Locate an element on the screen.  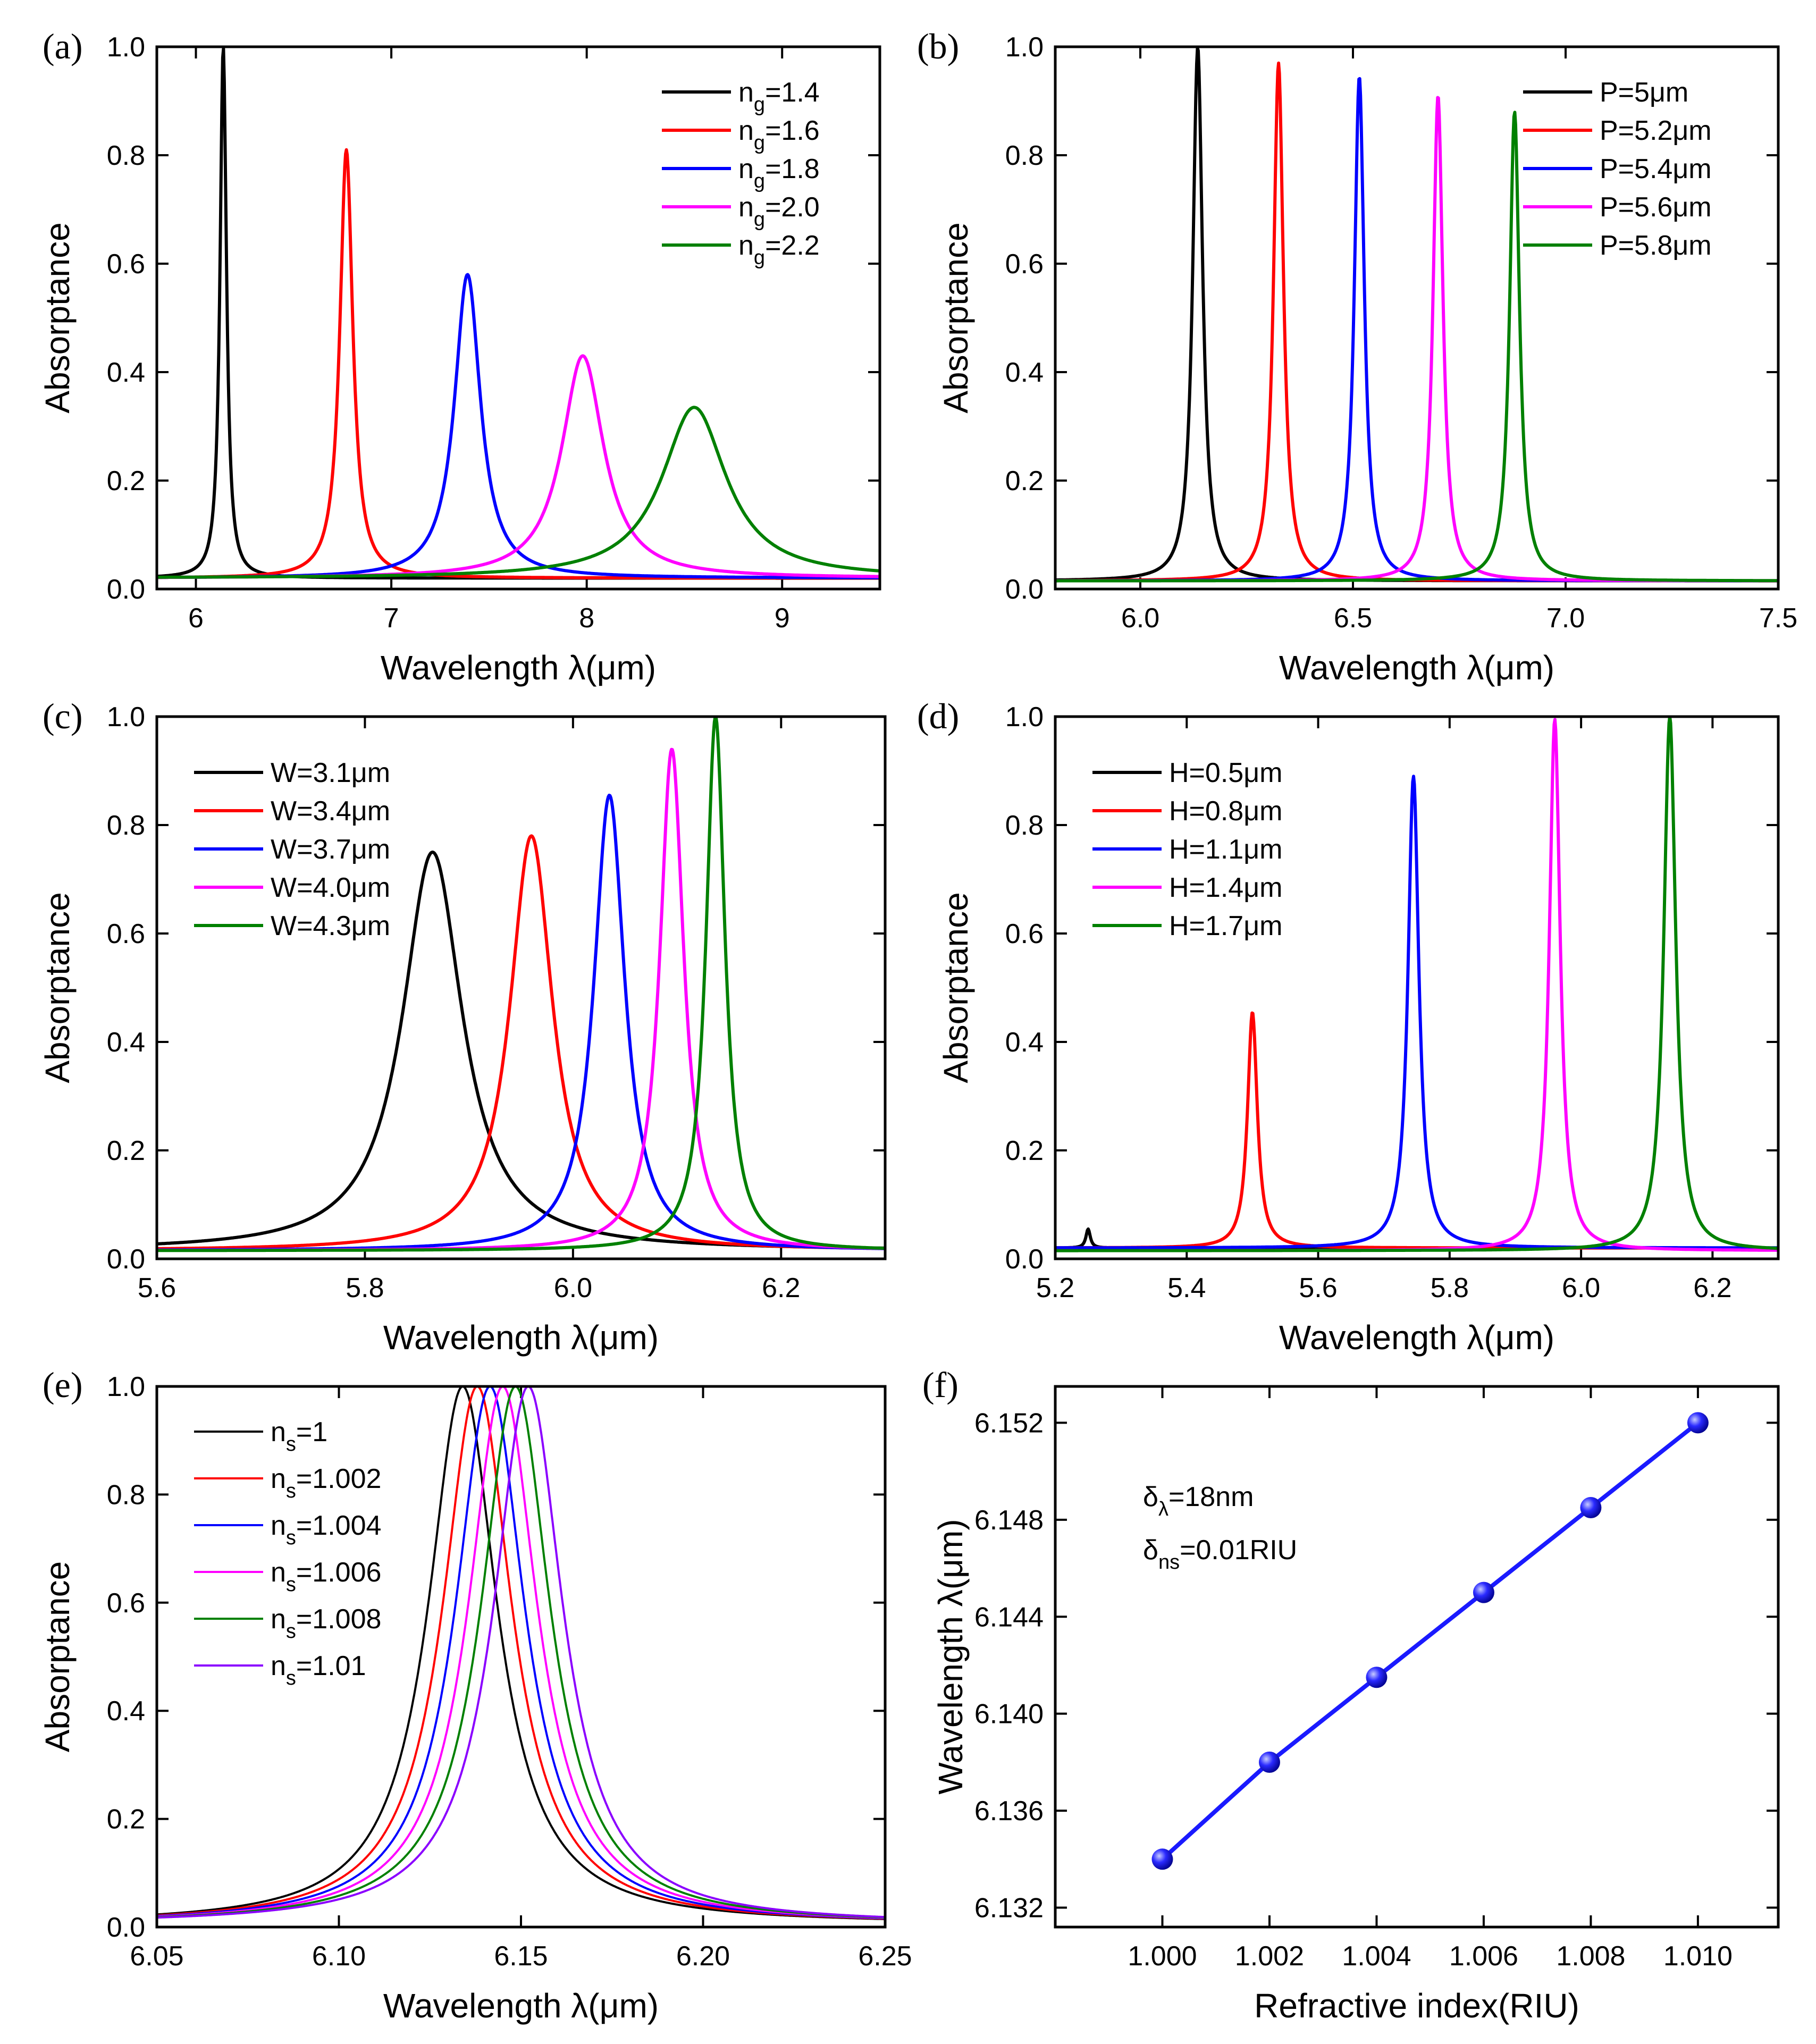
y-tick-label: 6.152 is located at coordinates (1009, 1423).